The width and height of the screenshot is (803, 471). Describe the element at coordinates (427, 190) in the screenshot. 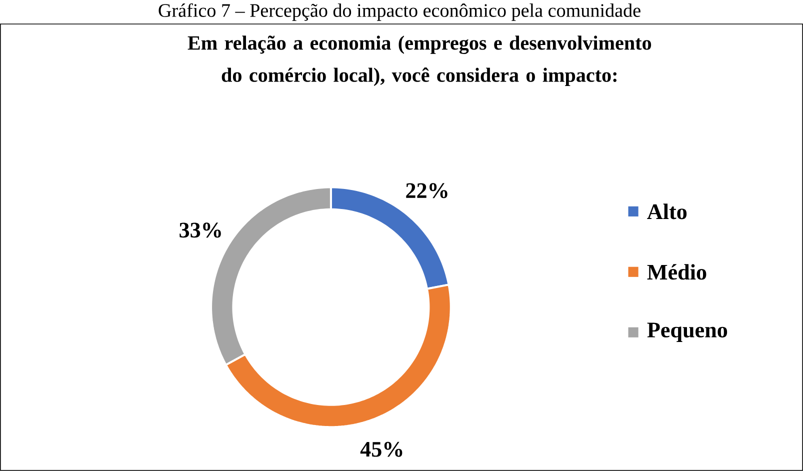

I see `data-label: 22%` at that location.